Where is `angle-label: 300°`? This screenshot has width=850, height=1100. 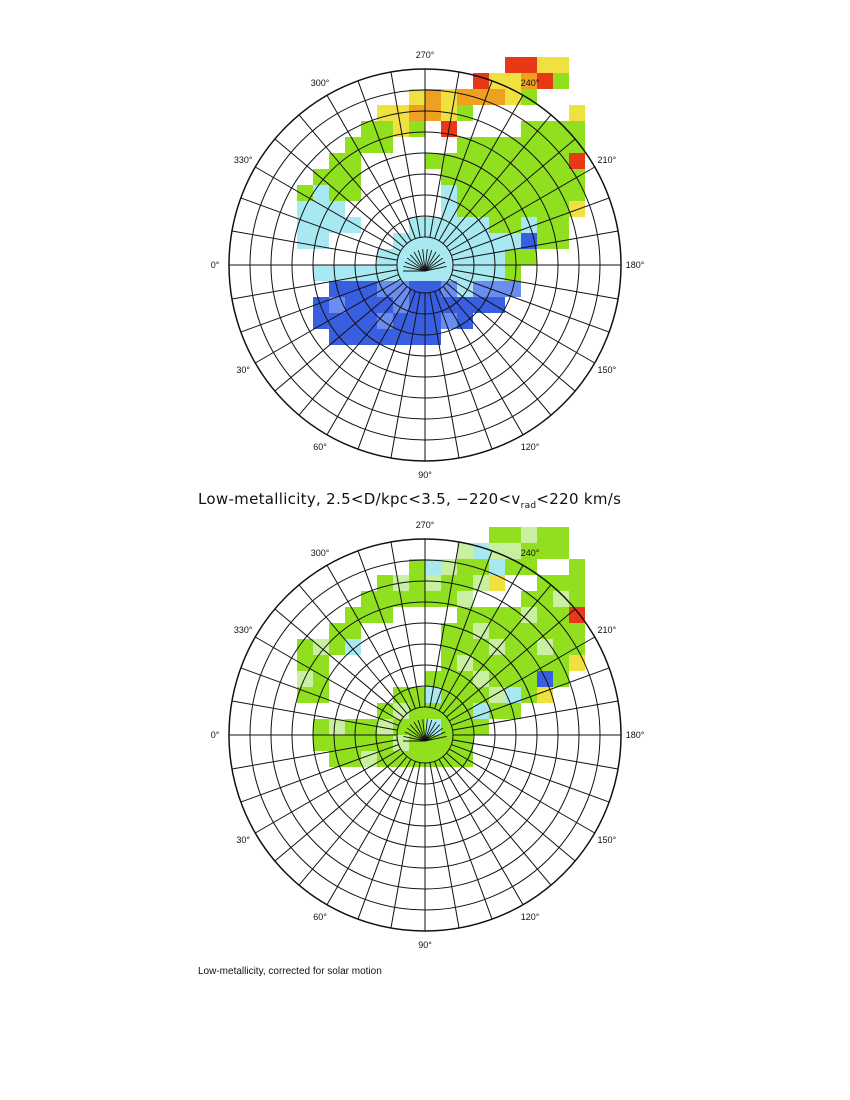 angle-label: 300° is located at coordinates (320, 553).